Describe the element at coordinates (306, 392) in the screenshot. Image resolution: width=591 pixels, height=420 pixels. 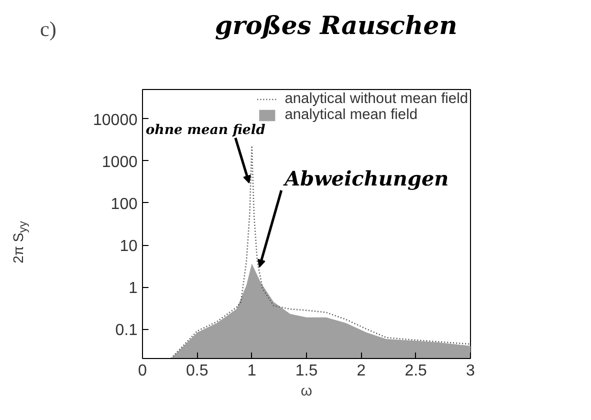
I see `x-axis-title: ω` at that location.